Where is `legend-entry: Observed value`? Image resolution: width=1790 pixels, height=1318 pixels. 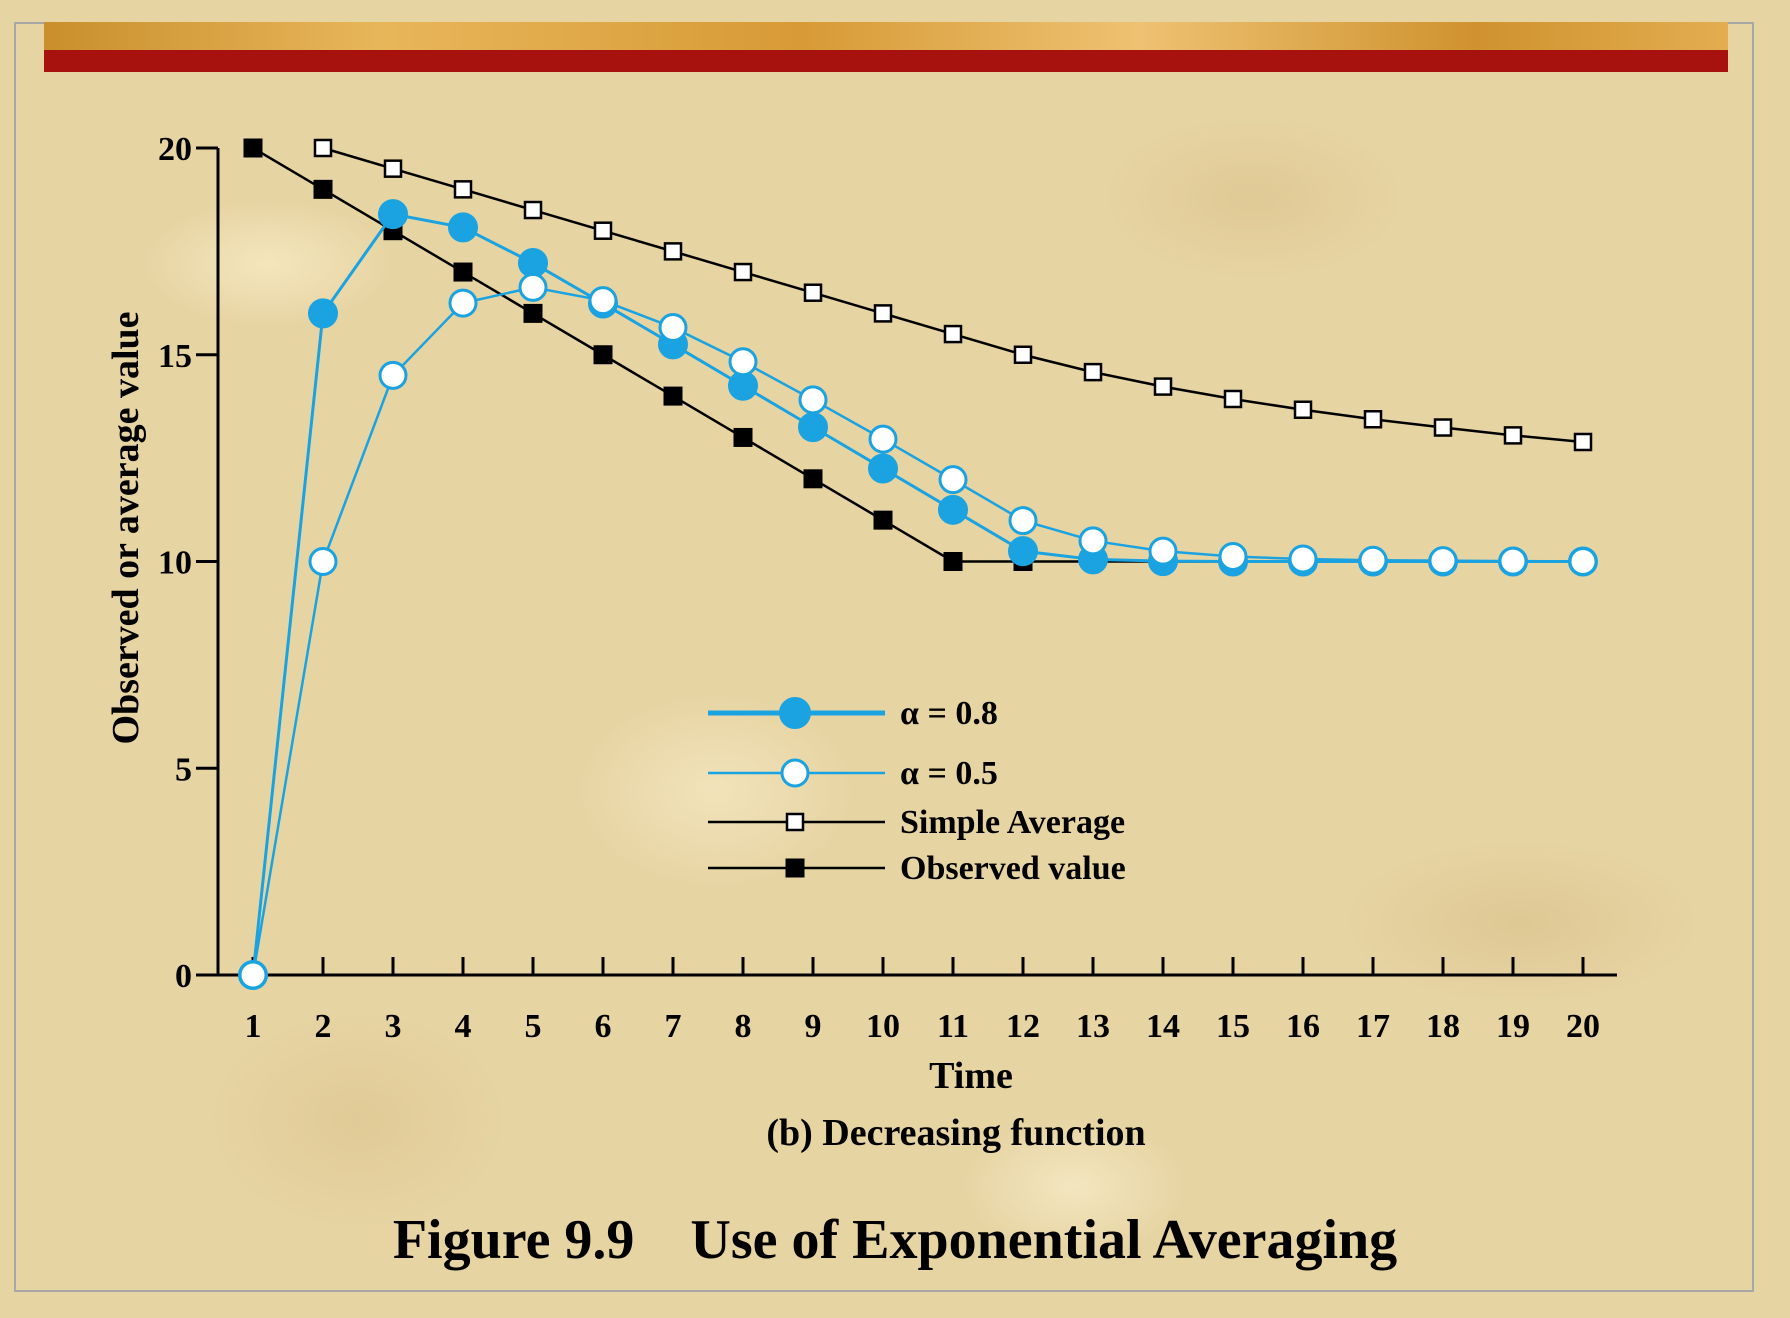 legend-entry: Observed value is located at coordinates (917, 868).